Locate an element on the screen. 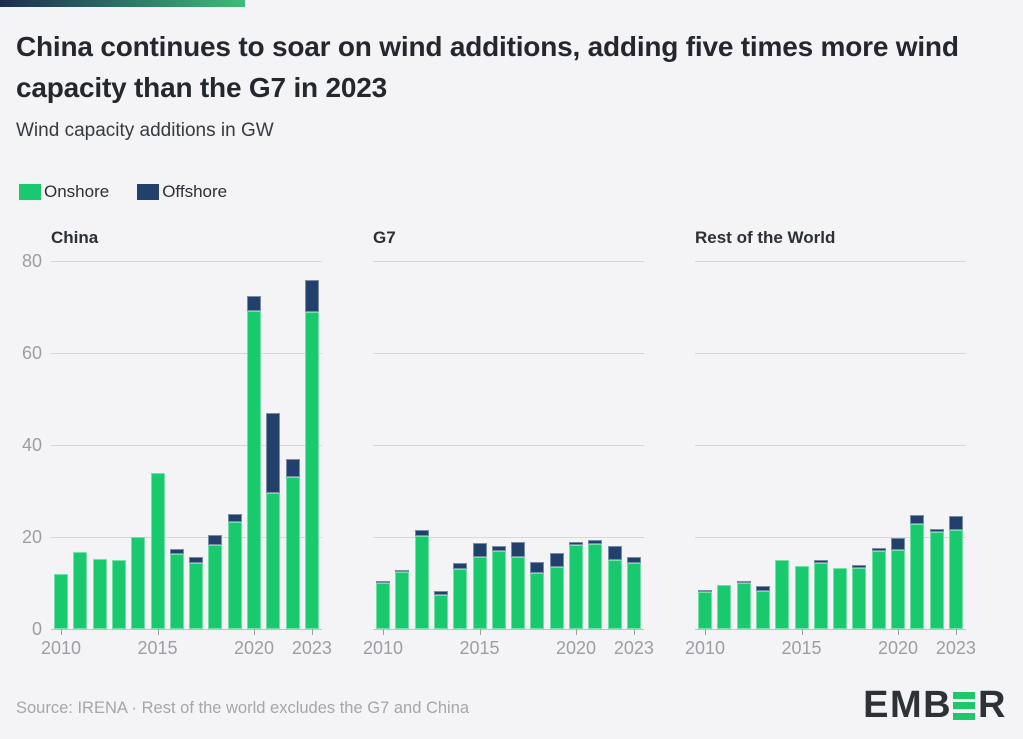 The height and width of the screenshot is (739, 1023). bar-2011 is located at coordinates (80, 590).